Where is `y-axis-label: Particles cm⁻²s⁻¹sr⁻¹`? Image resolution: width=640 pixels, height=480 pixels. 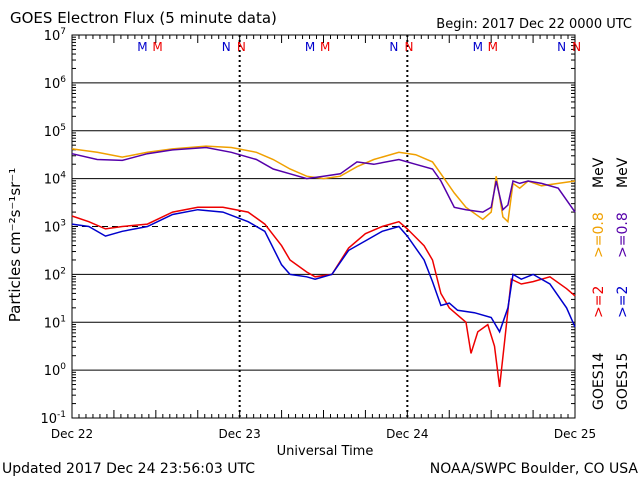 y-axis-label: Particles cm⁻²s⁻¹sr⁻¹ is located at coordinates (15, 245).